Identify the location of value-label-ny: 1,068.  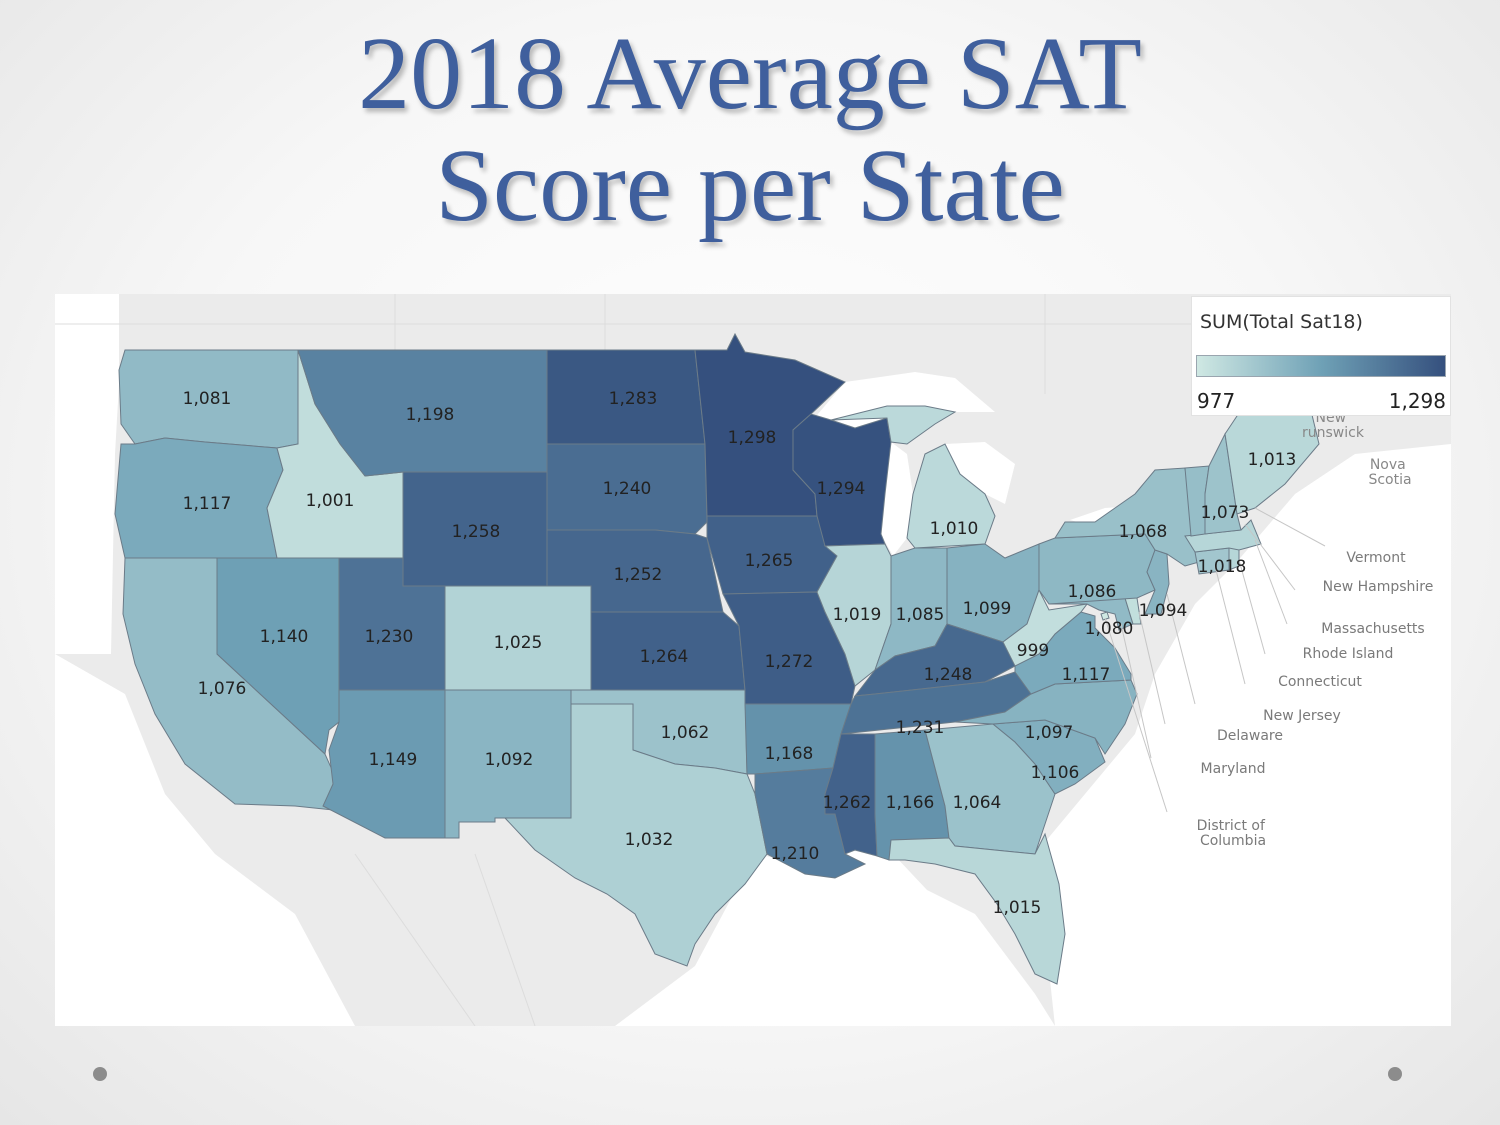
(1143, 532).